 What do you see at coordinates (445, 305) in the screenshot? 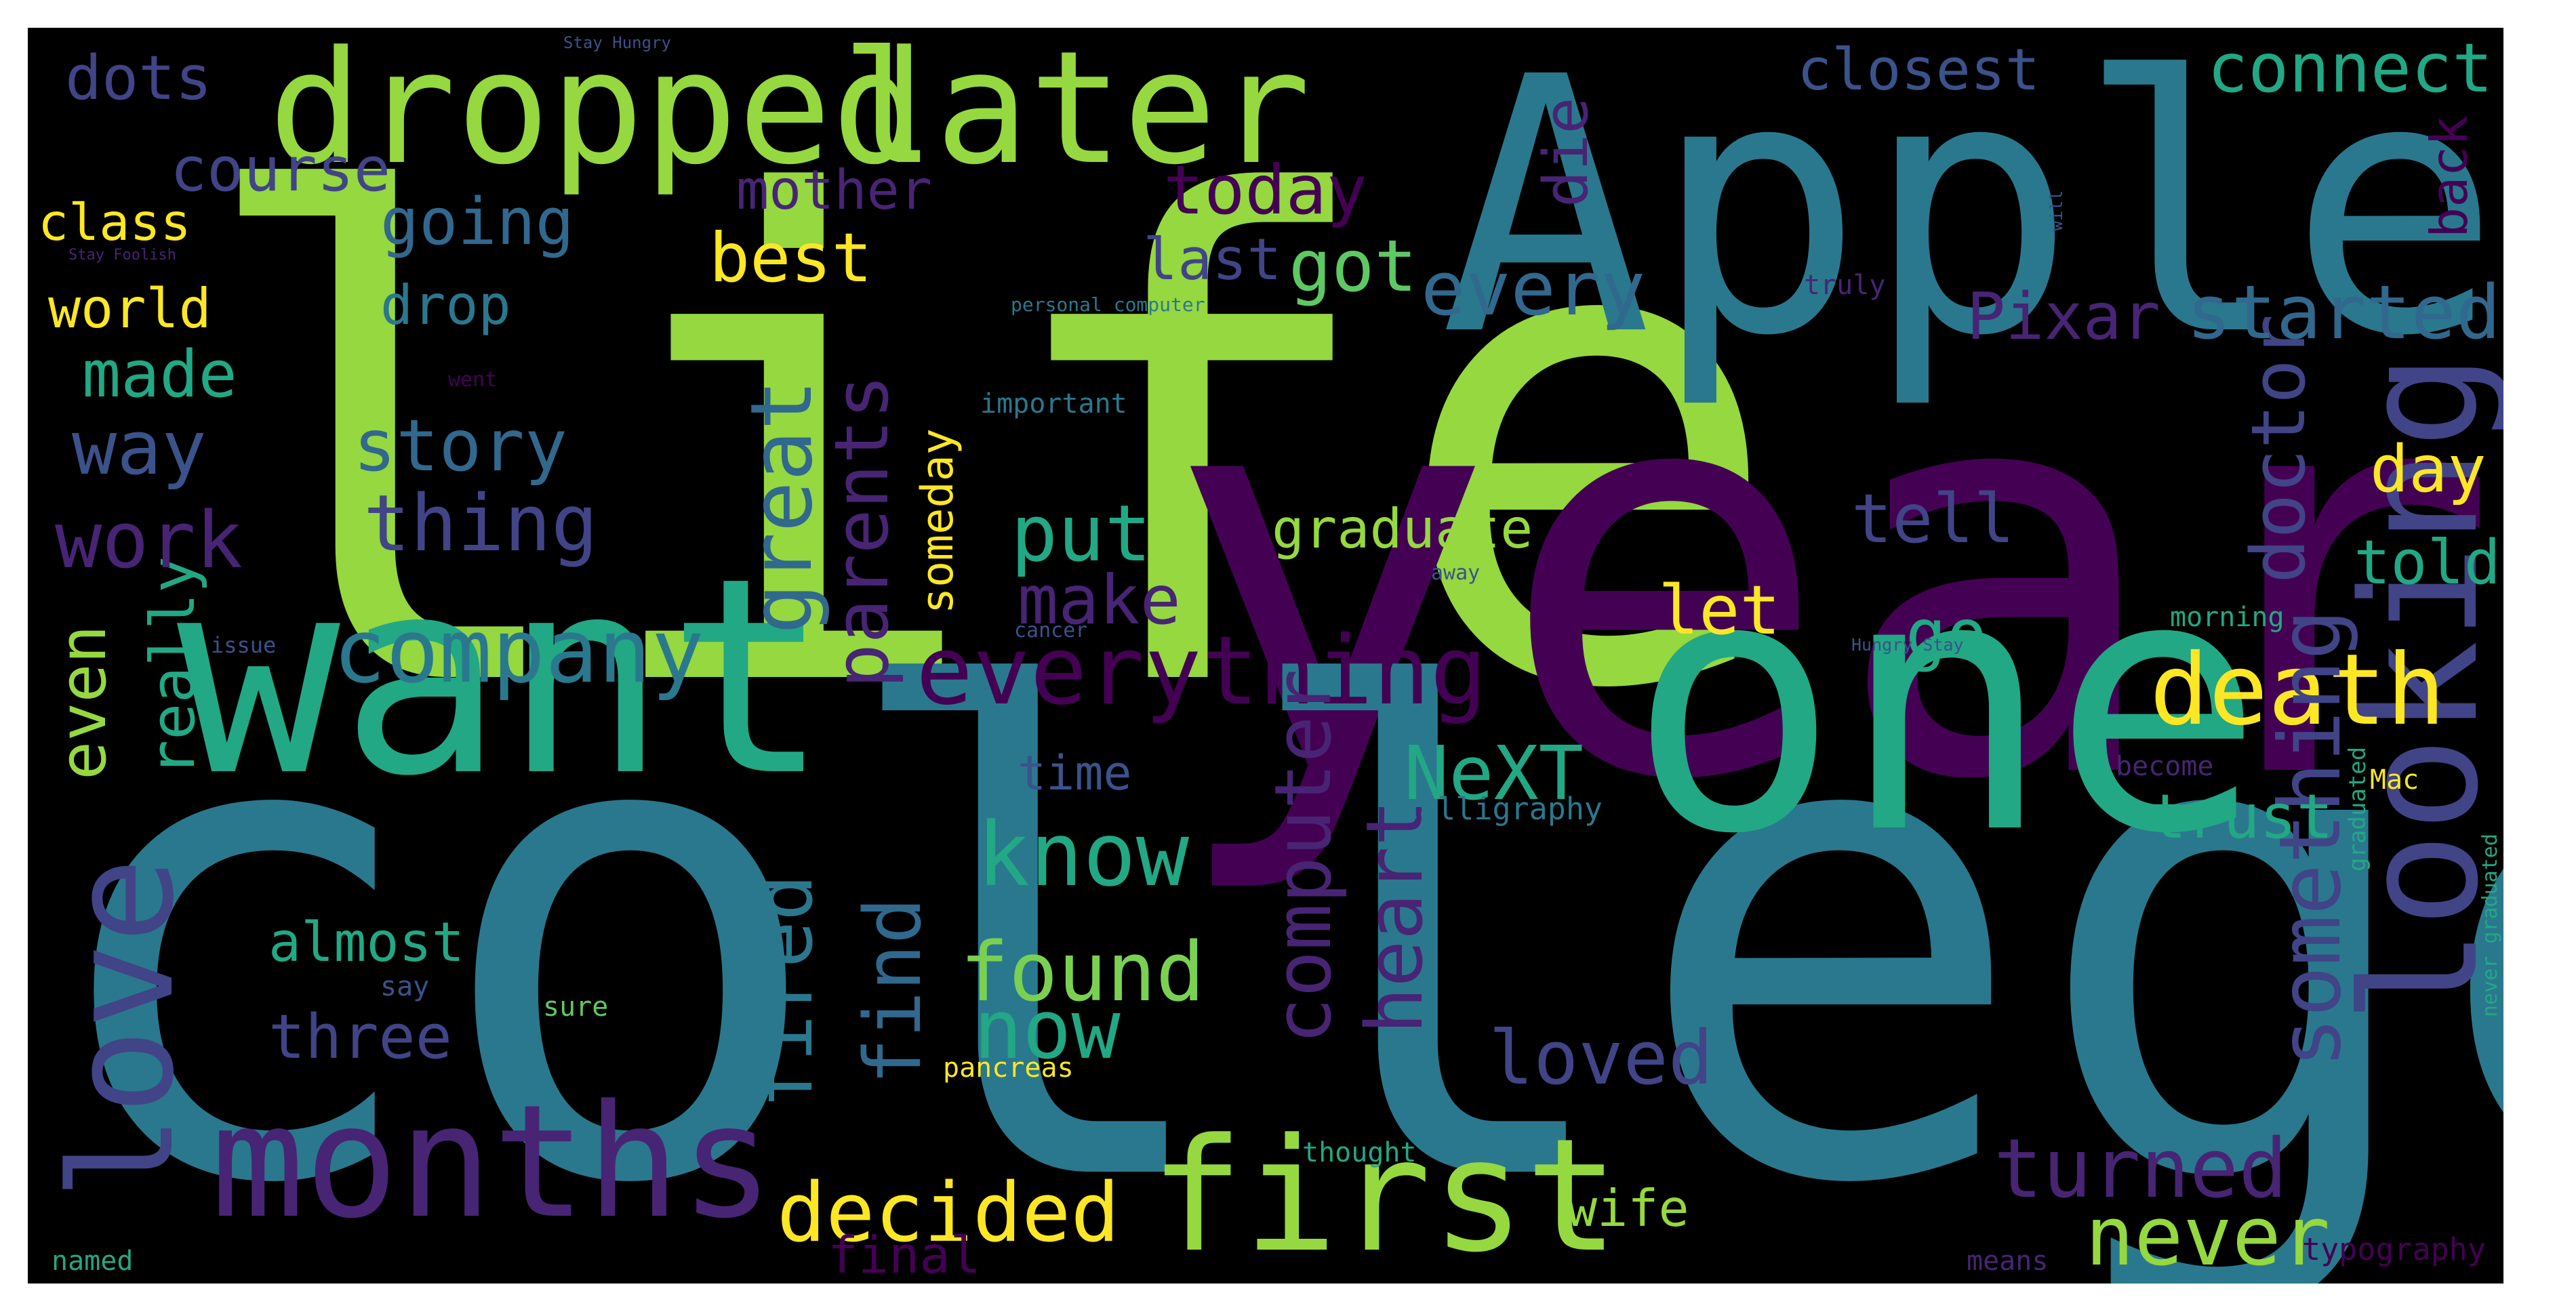
I see `word-drop: drop` at bounding box center [445, 305].